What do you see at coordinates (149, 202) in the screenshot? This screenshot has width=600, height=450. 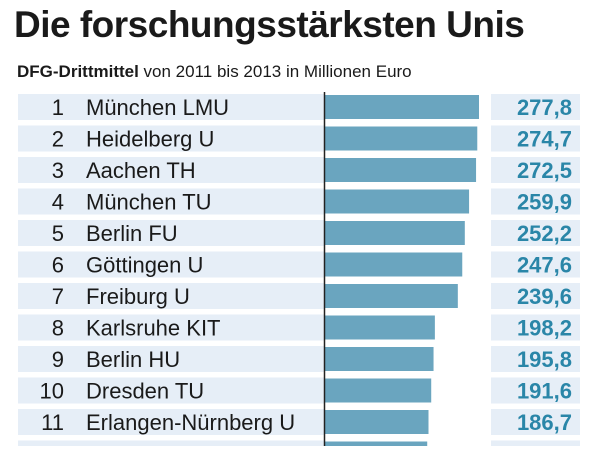 I see `category-label: München TU` at bounding box center [149, 202].